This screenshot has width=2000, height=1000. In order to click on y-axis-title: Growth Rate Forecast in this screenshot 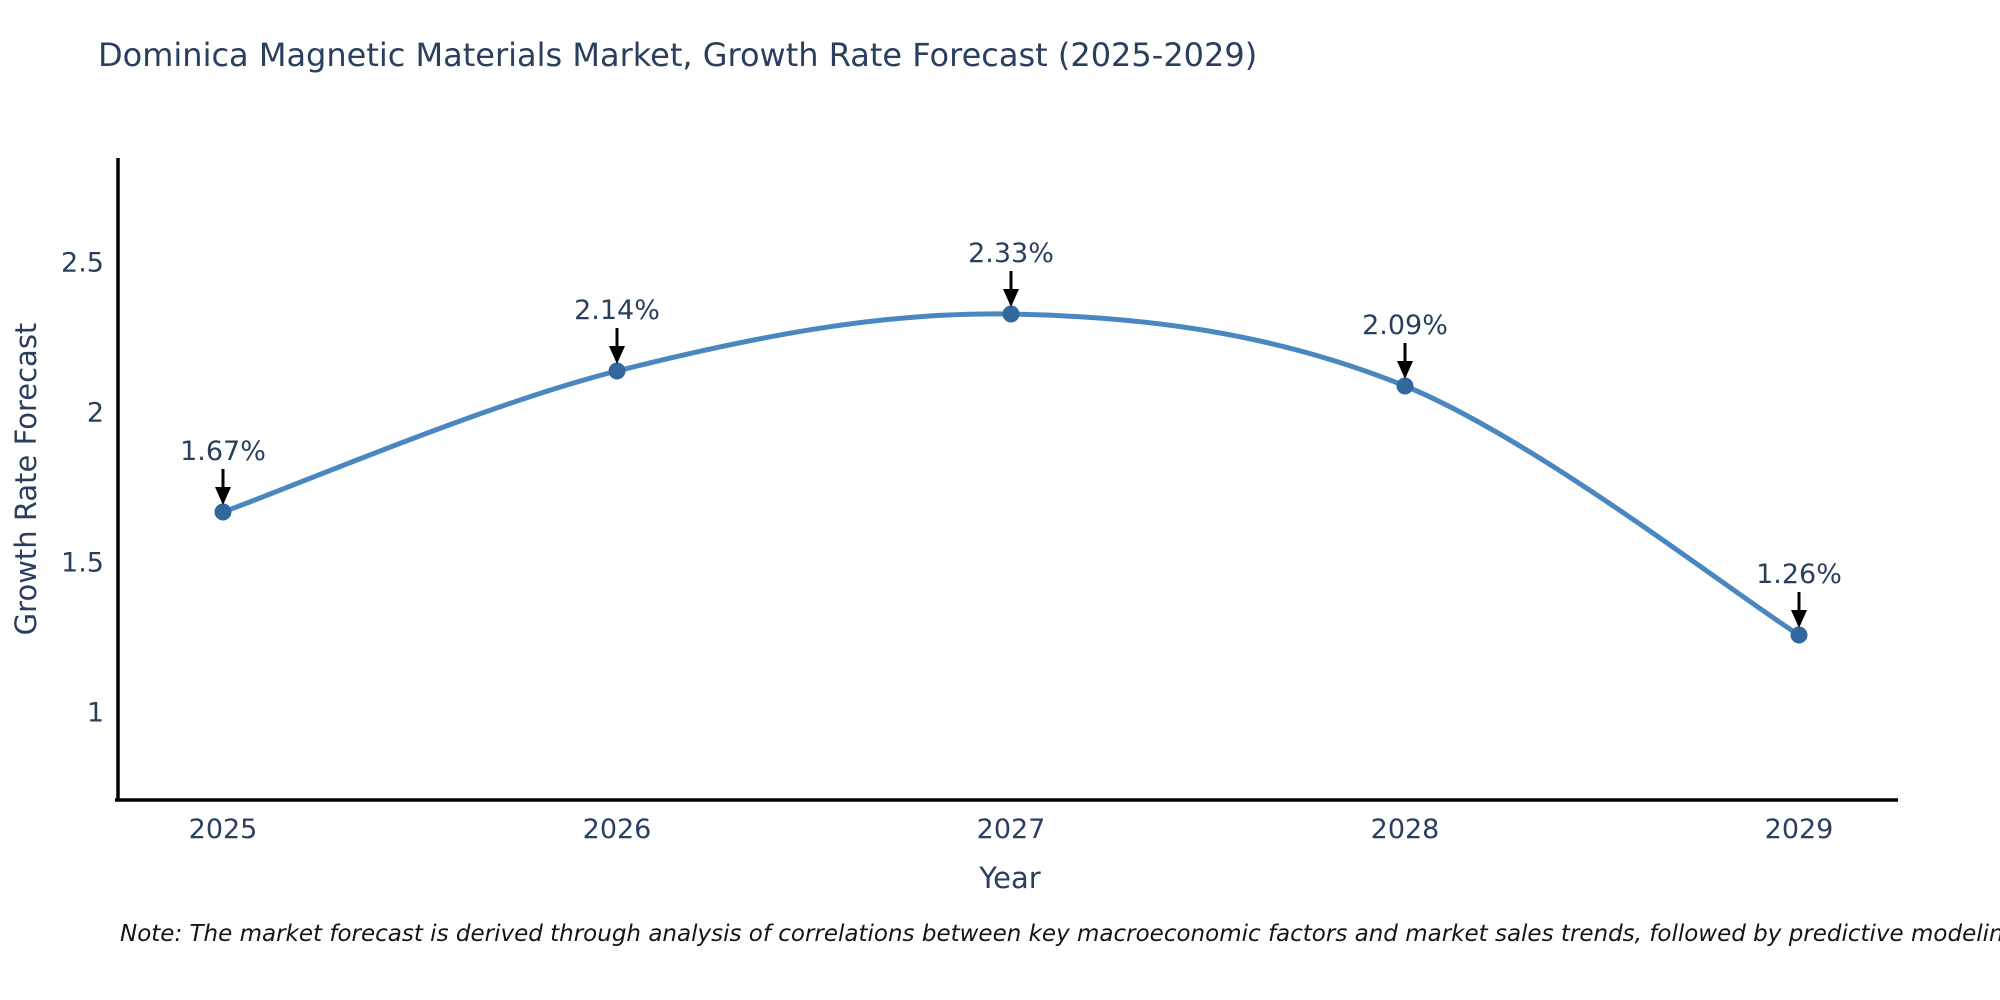, I will do `click(26, 479)`.